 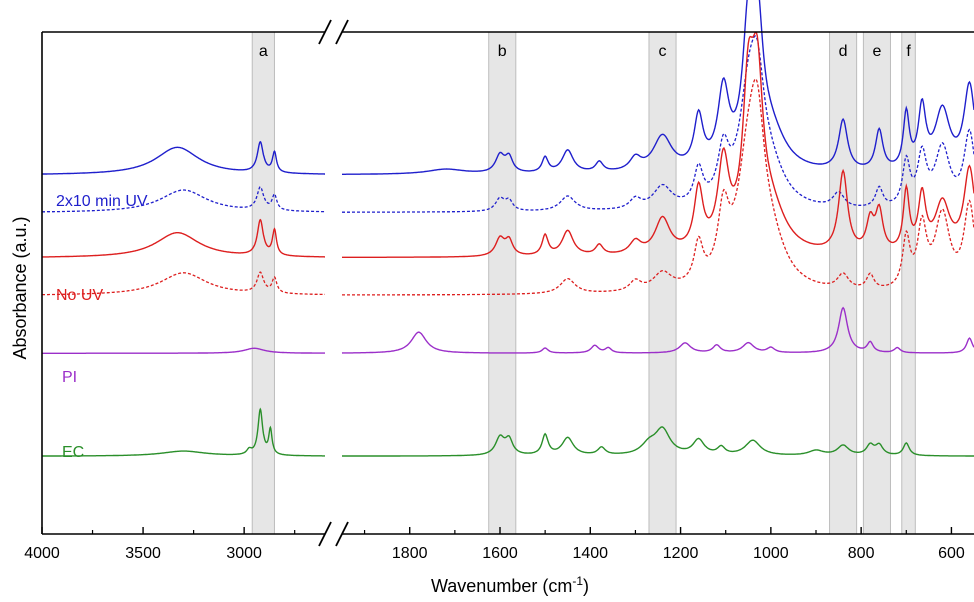 What do you see at coordinates (102, 201) in the screenshot?
I see `series-label-2x10-min-uv: 2x10 min UV` at bounding box center [102, 201].